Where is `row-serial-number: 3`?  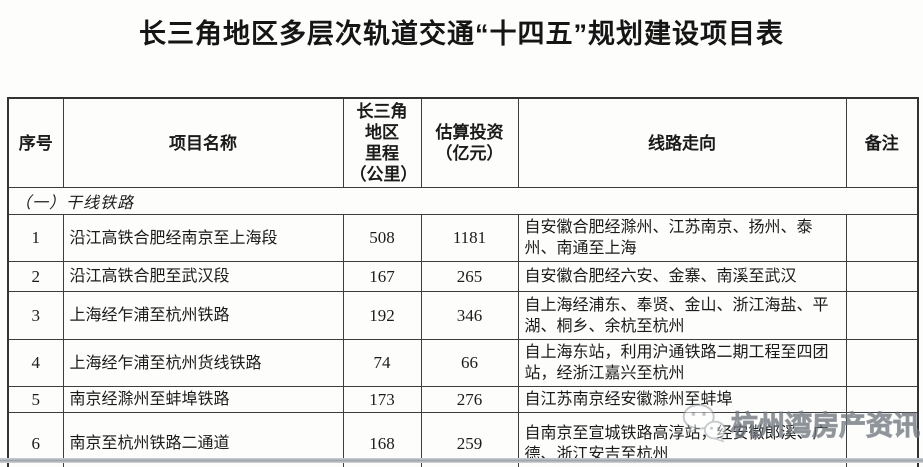
row-serial-number: 3 is located at coordinates (35, 315).